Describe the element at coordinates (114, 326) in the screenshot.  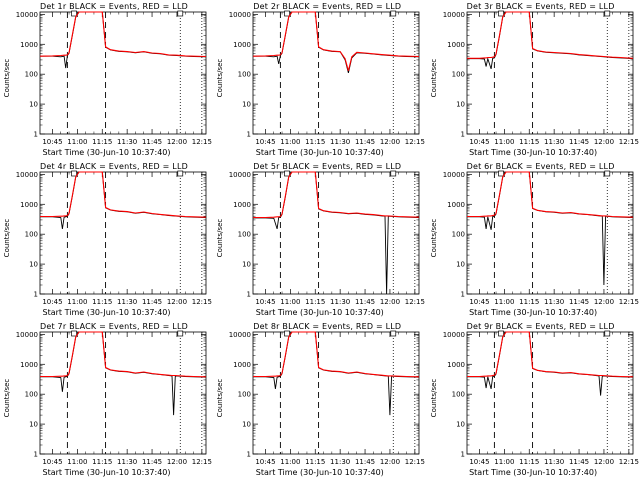
I see `panel-title: Det 7r BLACK = Events, RED = LLD` at that location.